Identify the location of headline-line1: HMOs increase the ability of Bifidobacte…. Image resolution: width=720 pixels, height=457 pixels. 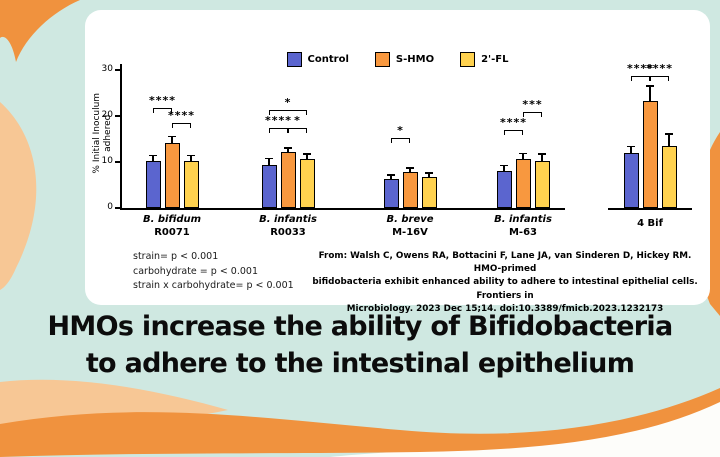
(360, 326).